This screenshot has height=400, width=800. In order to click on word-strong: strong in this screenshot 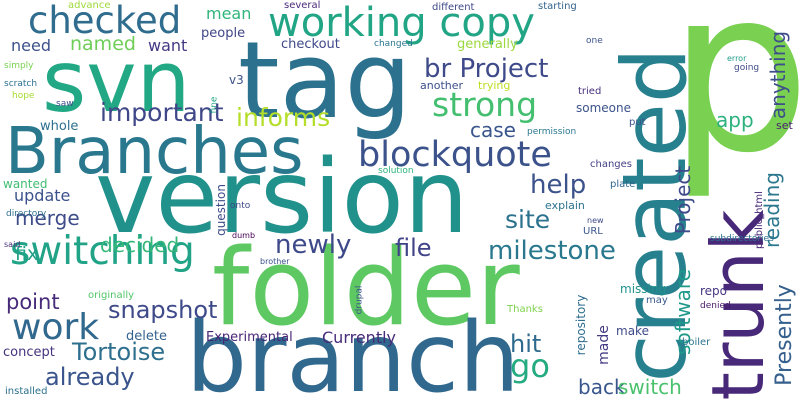, I will do `click(485, 104)`.